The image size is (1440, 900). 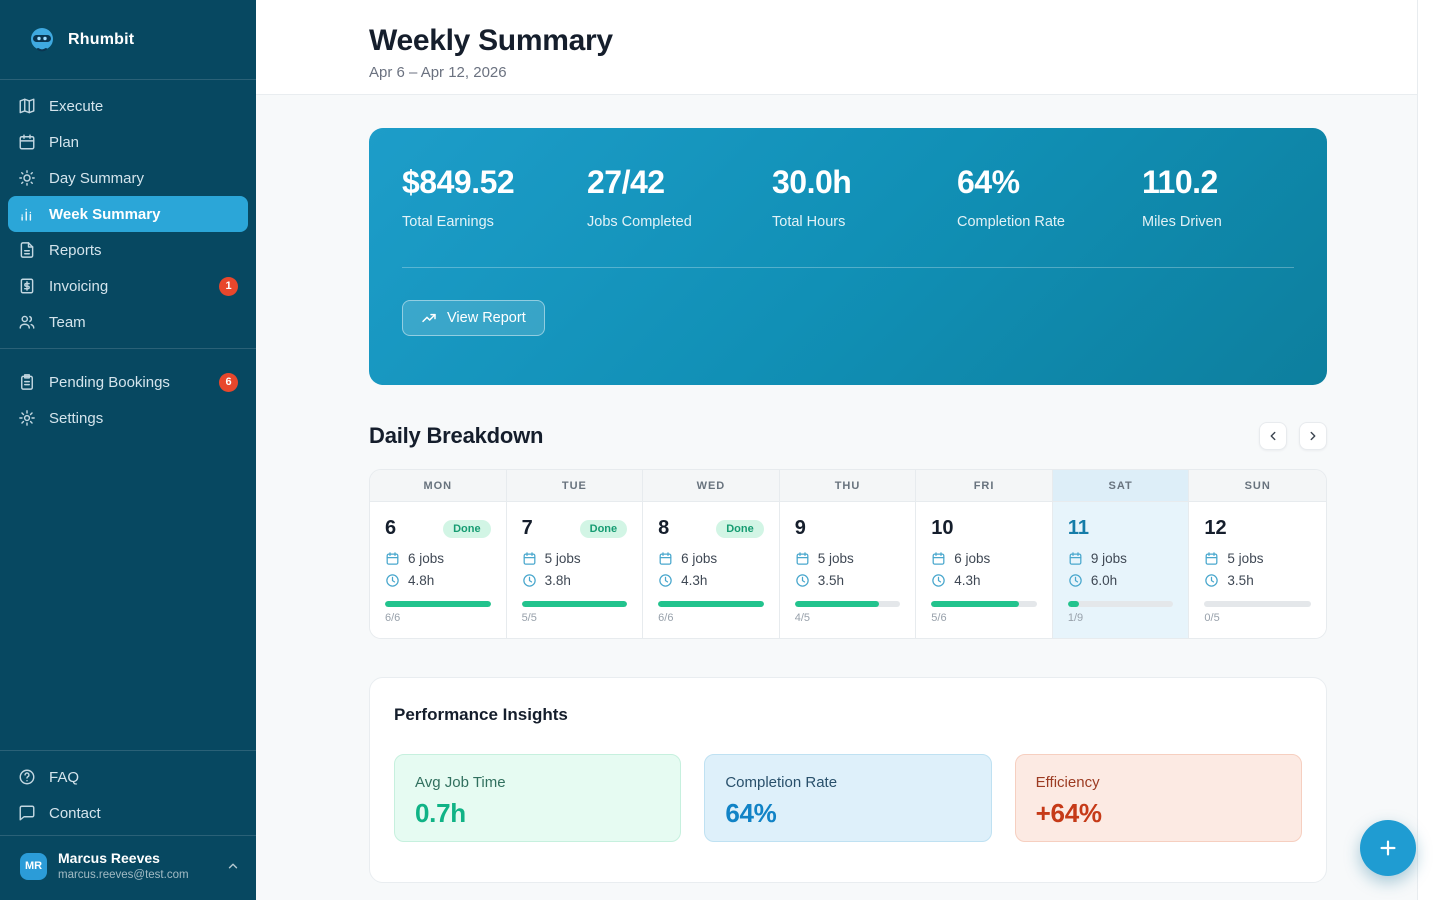 What do you see at coordinates (751, 813) in the screenshot?
I see `insight-value: 64%` at bounding box center [751, 813].